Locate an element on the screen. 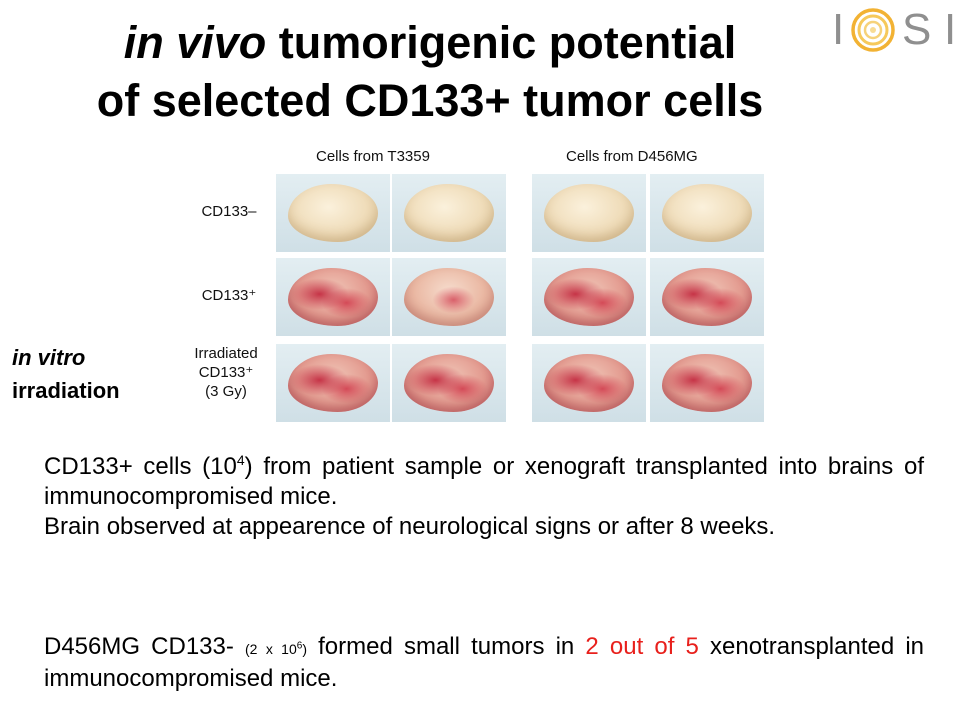 This screenshot has height=720, width=960. row-label-irradiated: Irradiated CD133⁺ (3 Gy) is located at coordinates (226, 372).